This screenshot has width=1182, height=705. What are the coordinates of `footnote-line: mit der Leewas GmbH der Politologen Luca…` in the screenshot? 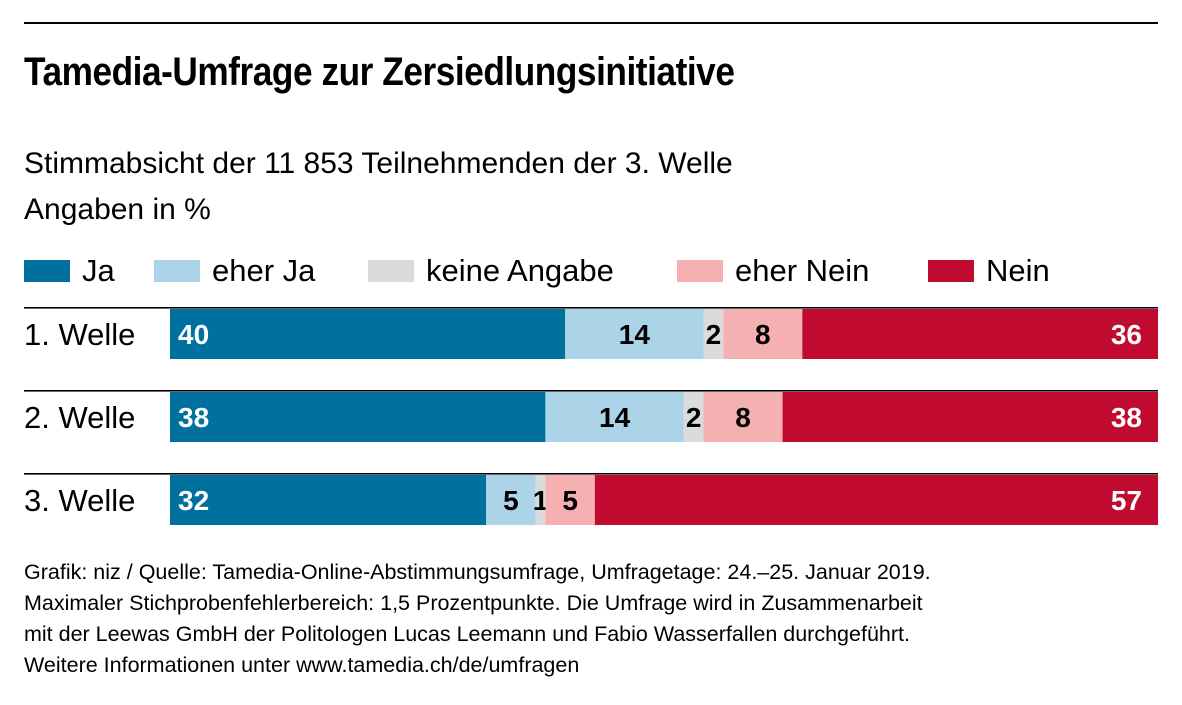 It's located at (467, 634).